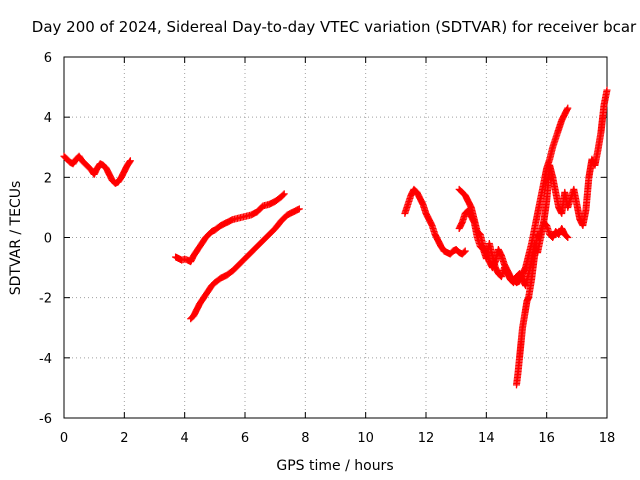 This screenshot has height=480, width=640. I want to click on y-tick-label: 6, so click(48, 58).